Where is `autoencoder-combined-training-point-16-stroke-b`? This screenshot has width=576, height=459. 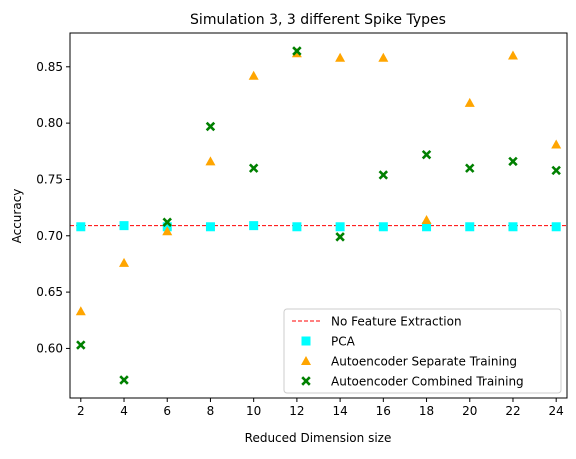 autoencoder-combined-training-point-16-stroke-b is located at coordinates (383, 175).